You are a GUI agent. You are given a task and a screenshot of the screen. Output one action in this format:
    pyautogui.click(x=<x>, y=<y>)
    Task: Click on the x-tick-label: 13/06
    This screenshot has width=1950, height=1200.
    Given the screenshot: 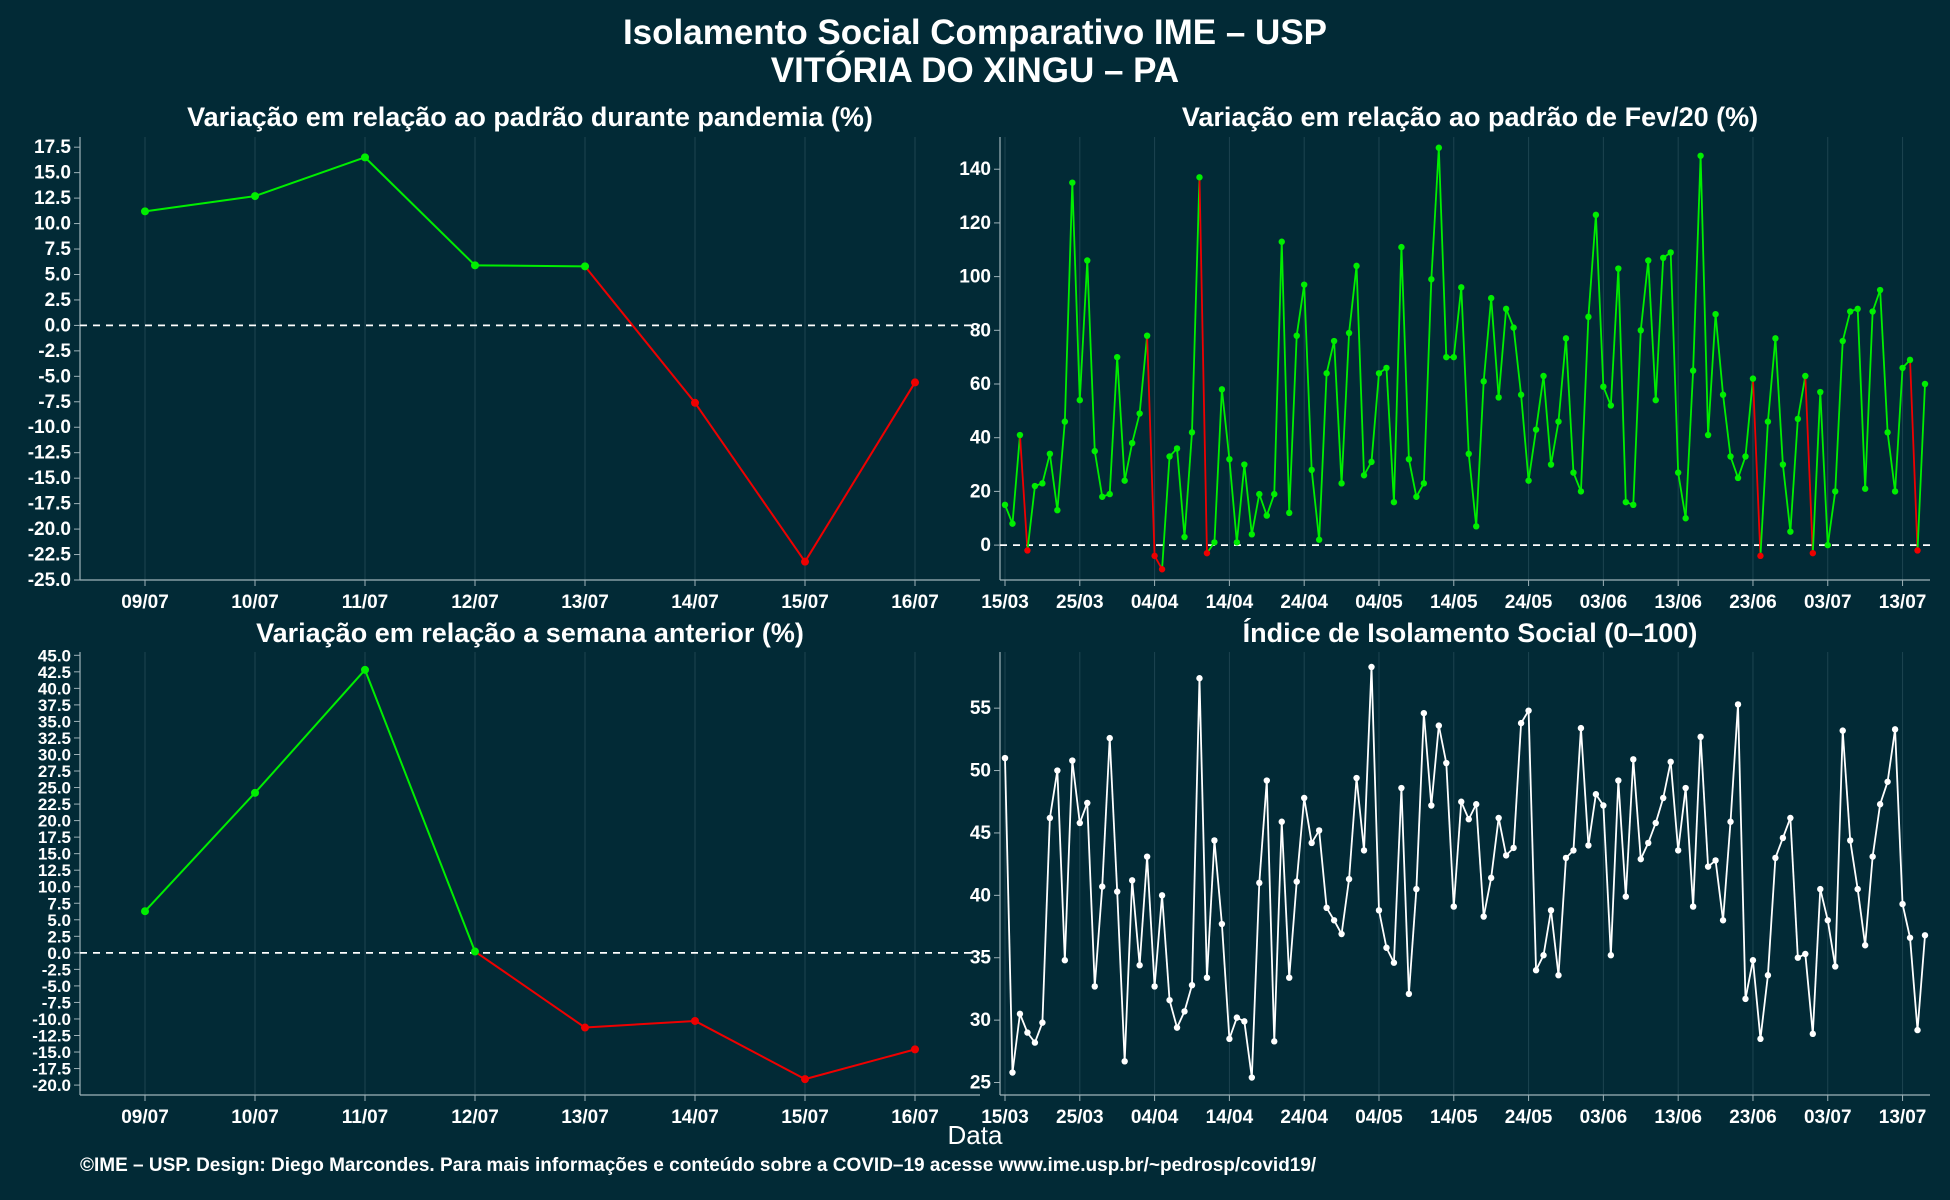 What is the action you would take?
    pyautogui.click(x=1678, y=1117)
    